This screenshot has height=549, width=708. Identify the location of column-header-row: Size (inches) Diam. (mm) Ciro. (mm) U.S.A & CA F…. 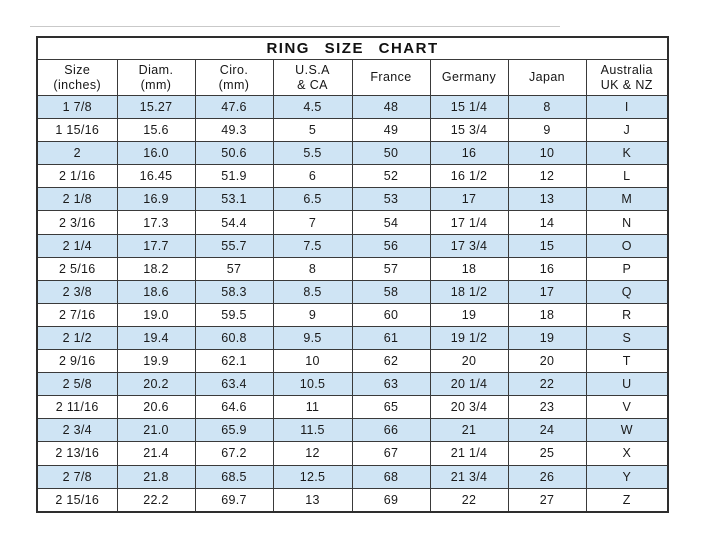
(352, 77).